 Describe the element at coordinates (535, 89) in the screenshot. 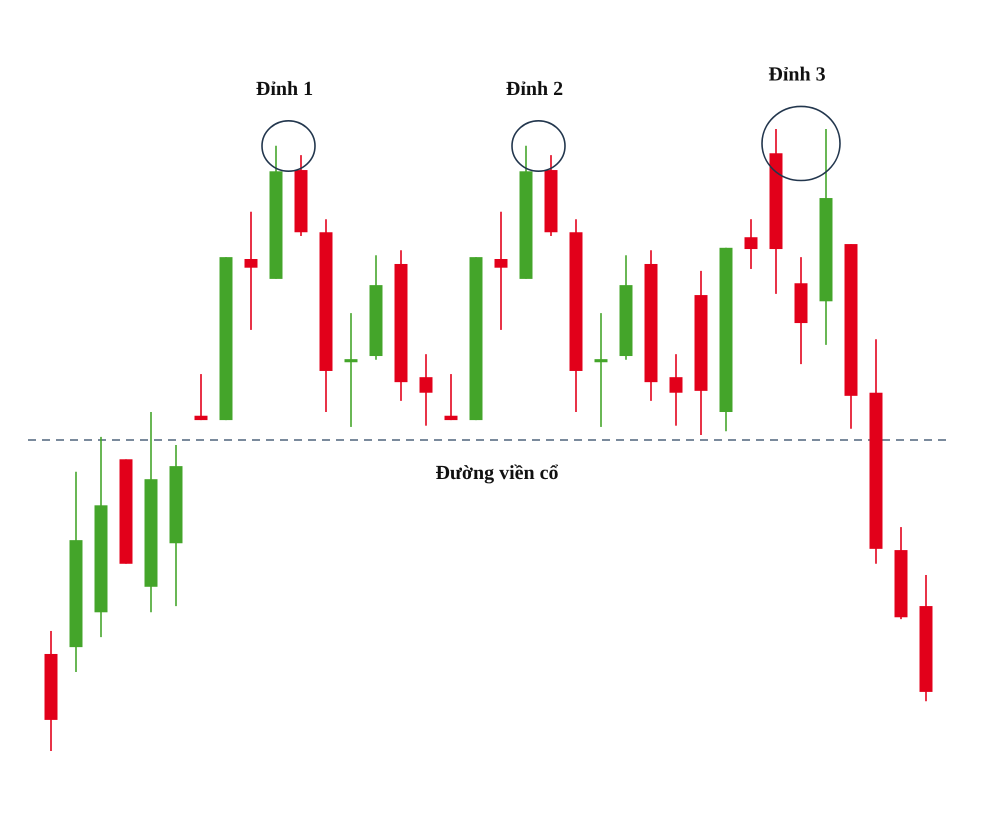

I see `text: Đỉnh 2` at that location.